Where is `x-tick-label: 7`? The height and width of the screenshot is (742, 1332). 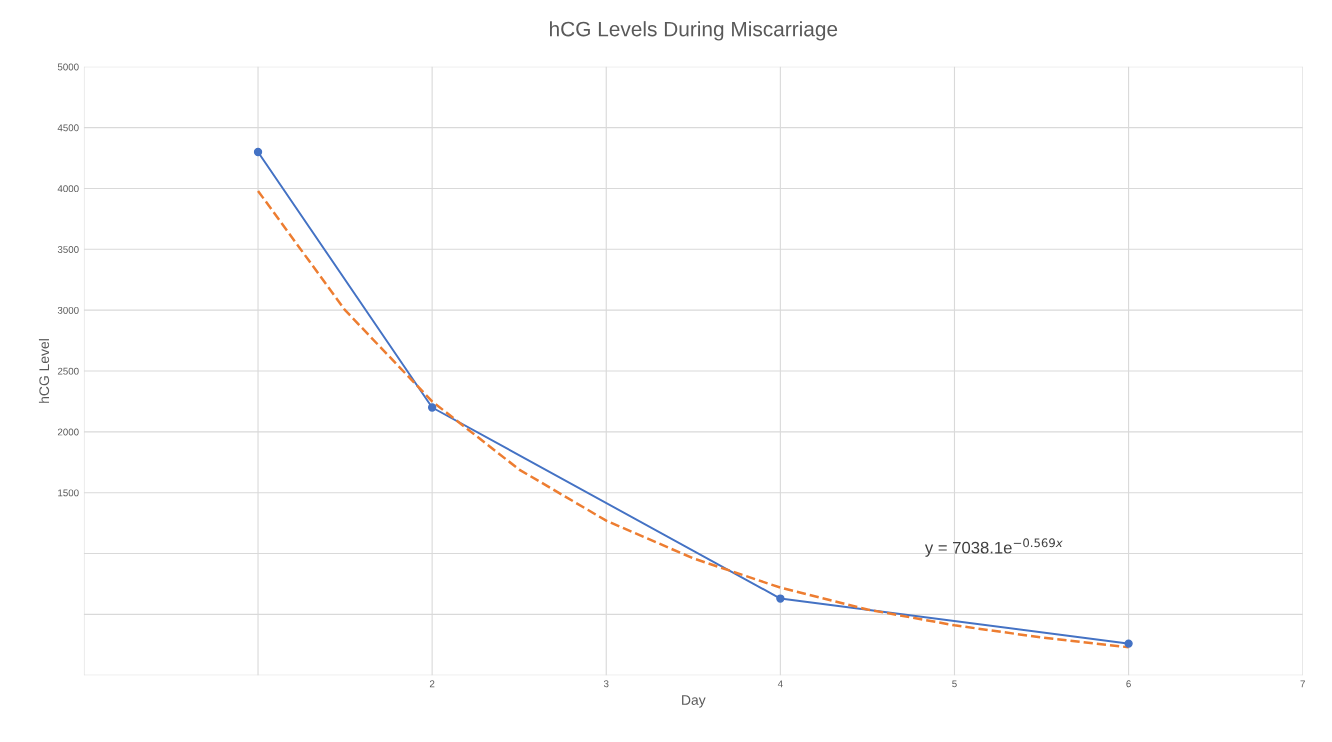 x-tick-label: 7 is located at coordinates (1302, 684).